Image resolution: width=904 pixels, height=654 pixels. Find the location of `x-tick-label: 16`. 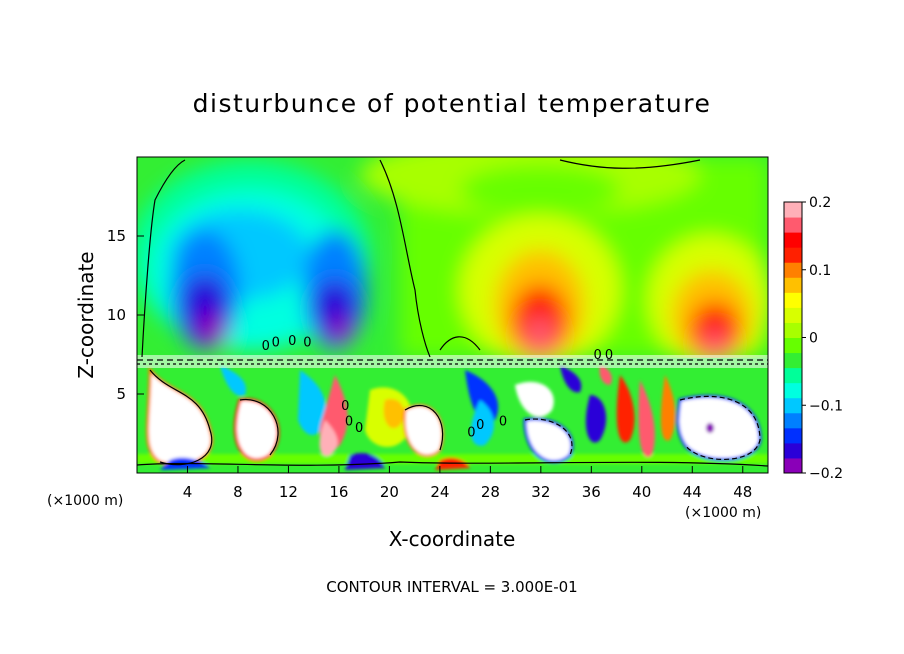

x-tick-label: 16 is located at coordinates (338, 492).